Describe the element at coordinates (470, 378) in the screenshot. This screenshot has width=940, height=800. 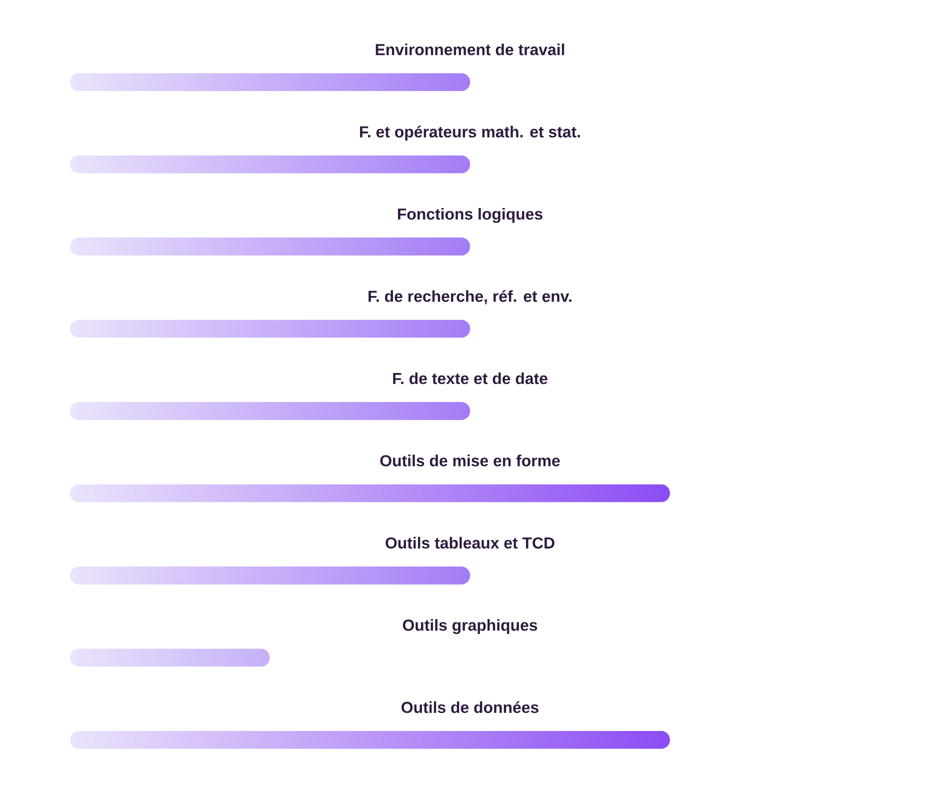
I see `y-tick-label: F. de texte et de date` at that location.